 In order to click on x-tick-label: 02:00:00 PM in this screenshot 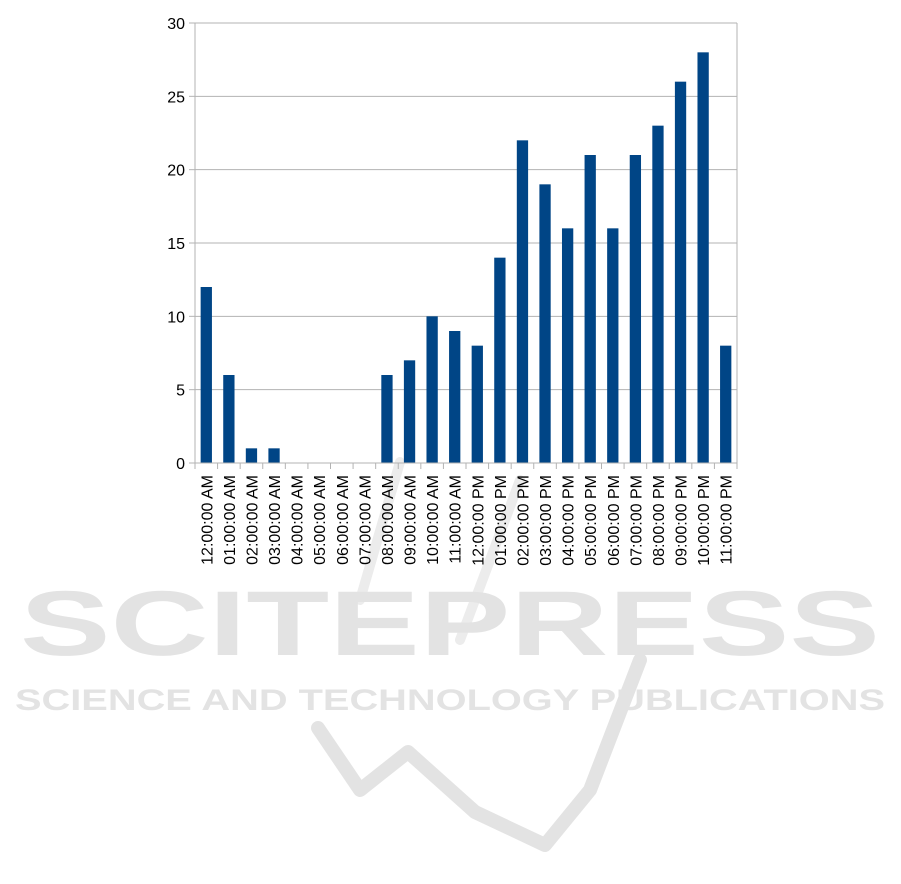, I will do `click(523, 520)`.